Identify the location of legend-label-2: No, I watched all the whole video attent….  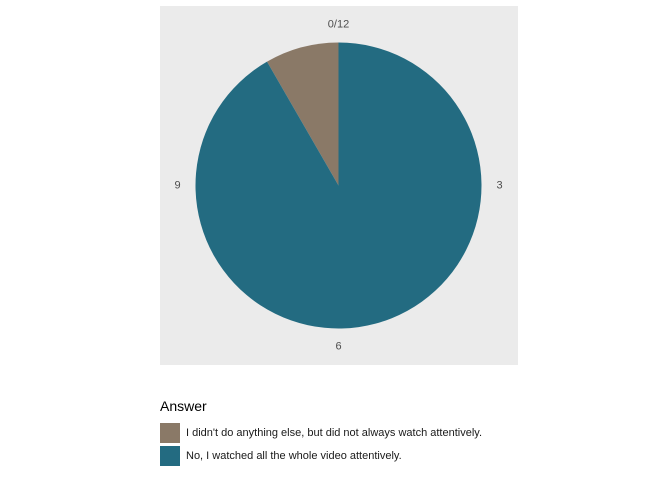
(294, 455).